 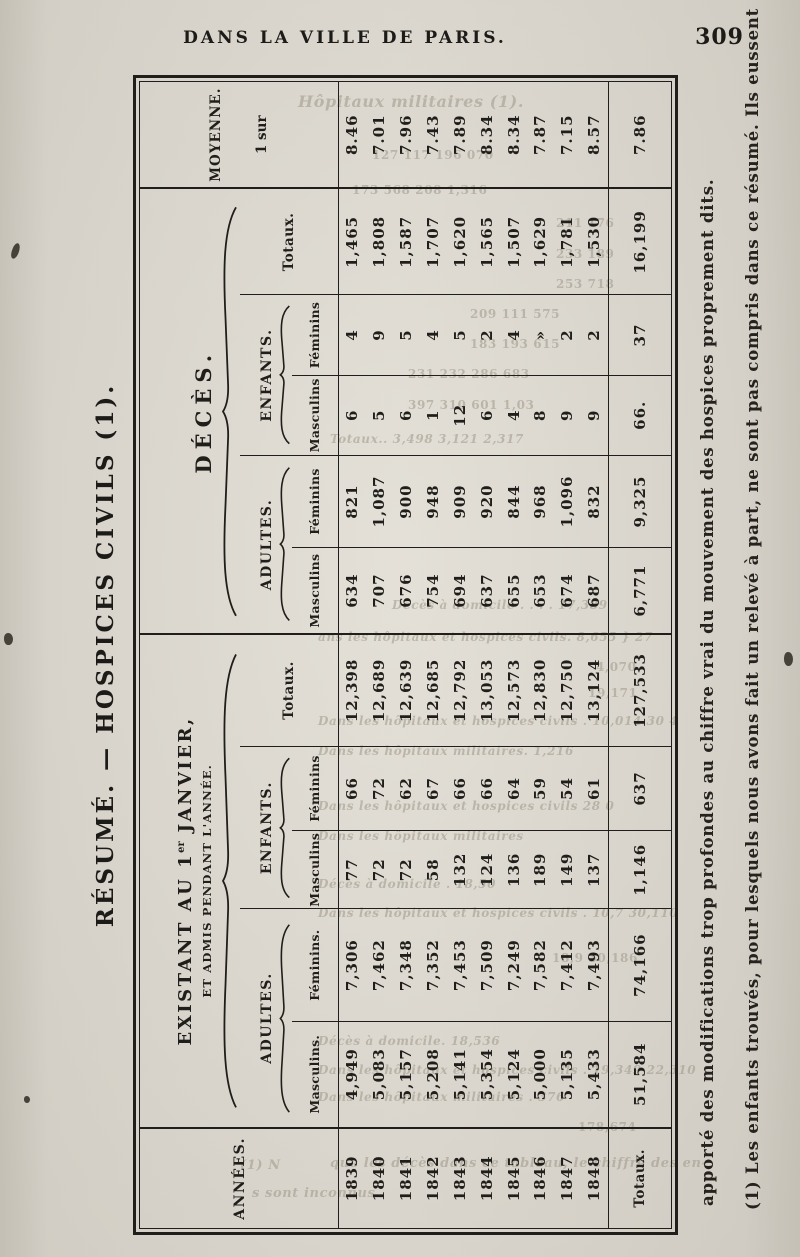 I want to click on value-cell: 7,582, so click(x=540, y=965).